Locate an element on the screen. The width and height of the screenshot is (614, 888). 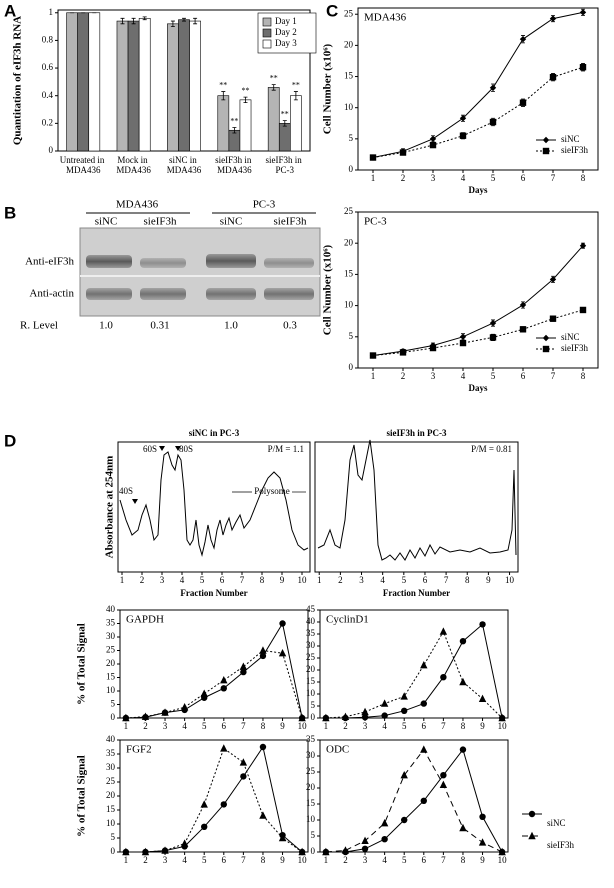
y-tick-label: 25 is located at coordinates (349, 211).